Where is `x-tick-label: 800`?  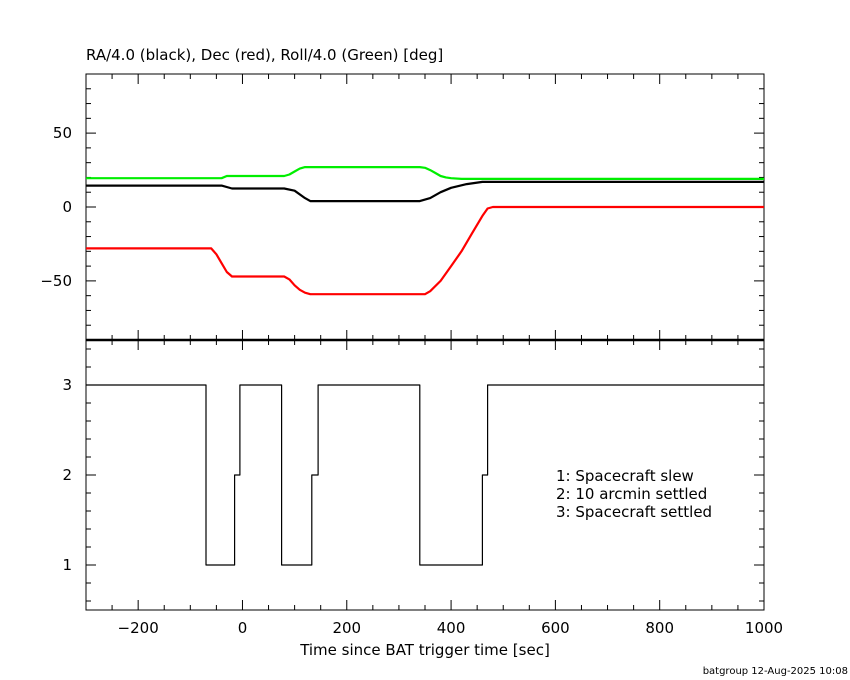 x-tick-label: 800 is located at coordinates (659, 628).